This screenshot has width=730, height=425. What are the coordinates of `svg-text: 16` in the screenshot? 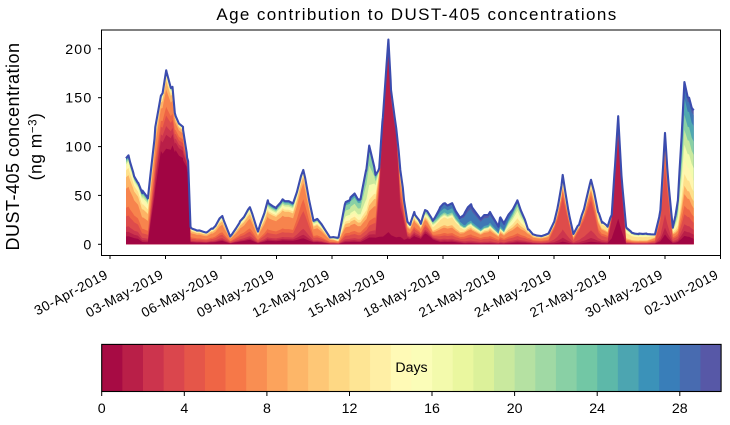 It's located at (432, 409).